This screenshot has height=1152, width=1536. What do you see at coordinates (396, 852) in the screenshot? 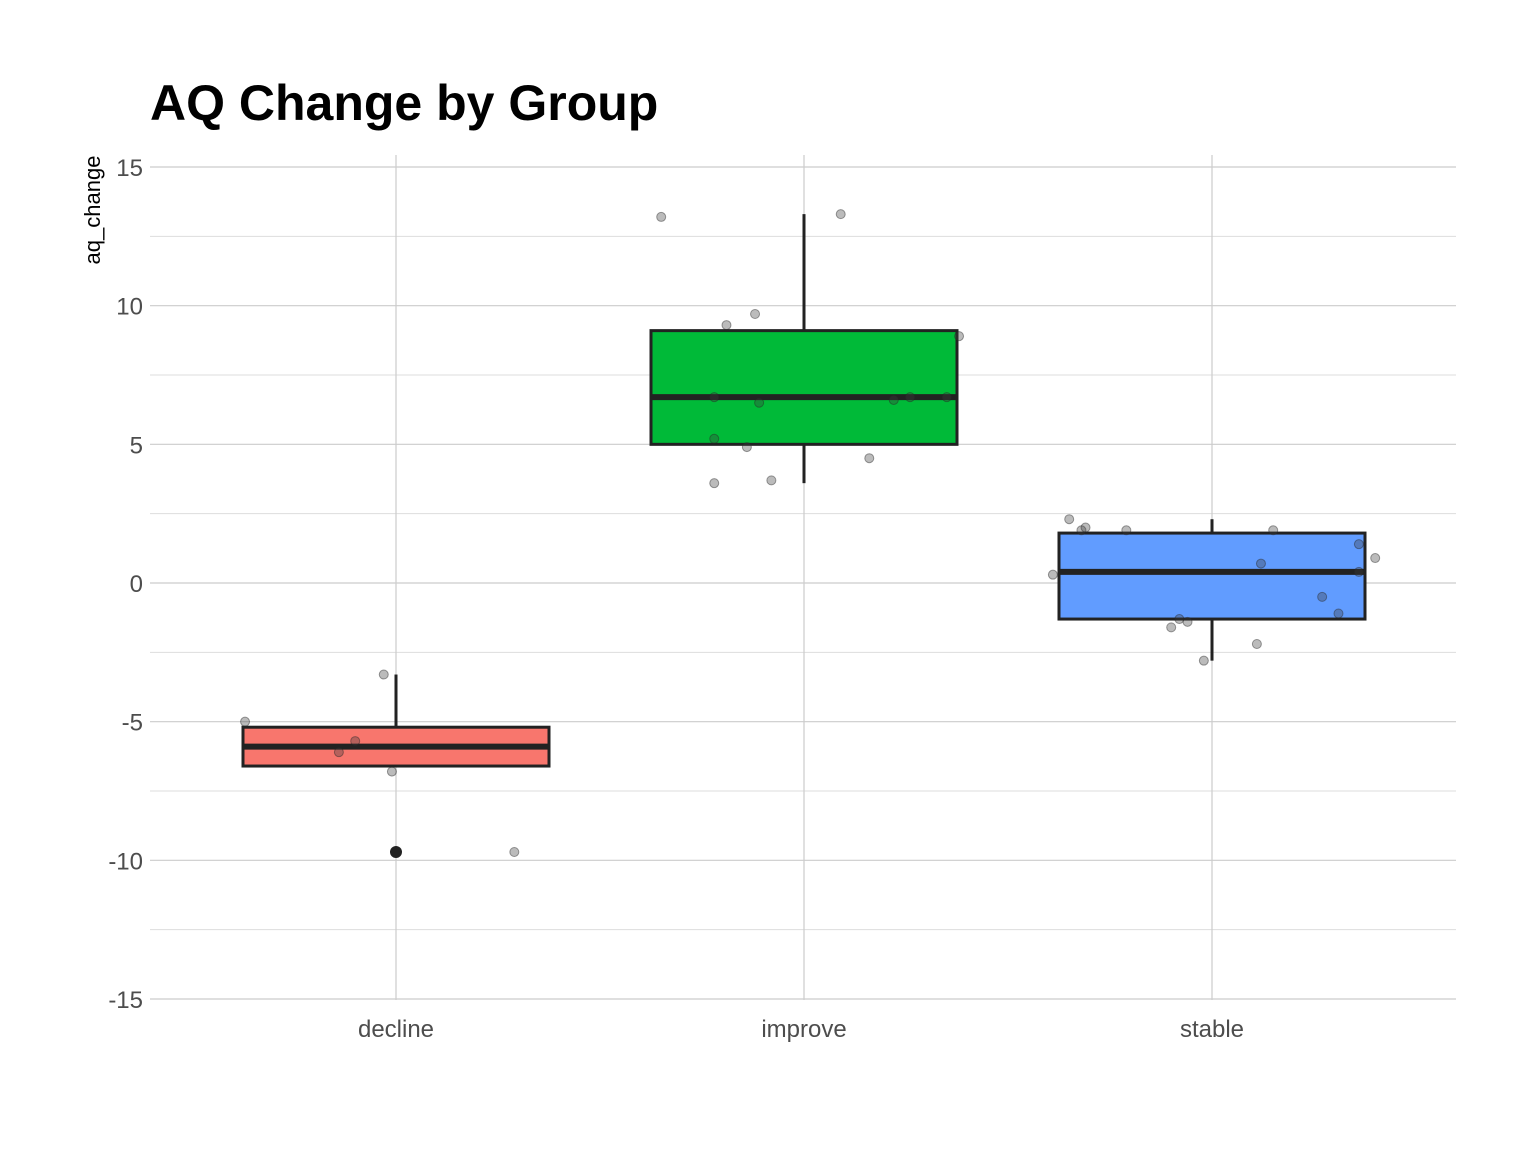
I see `outlier-point` at bounding box center [396, 852].